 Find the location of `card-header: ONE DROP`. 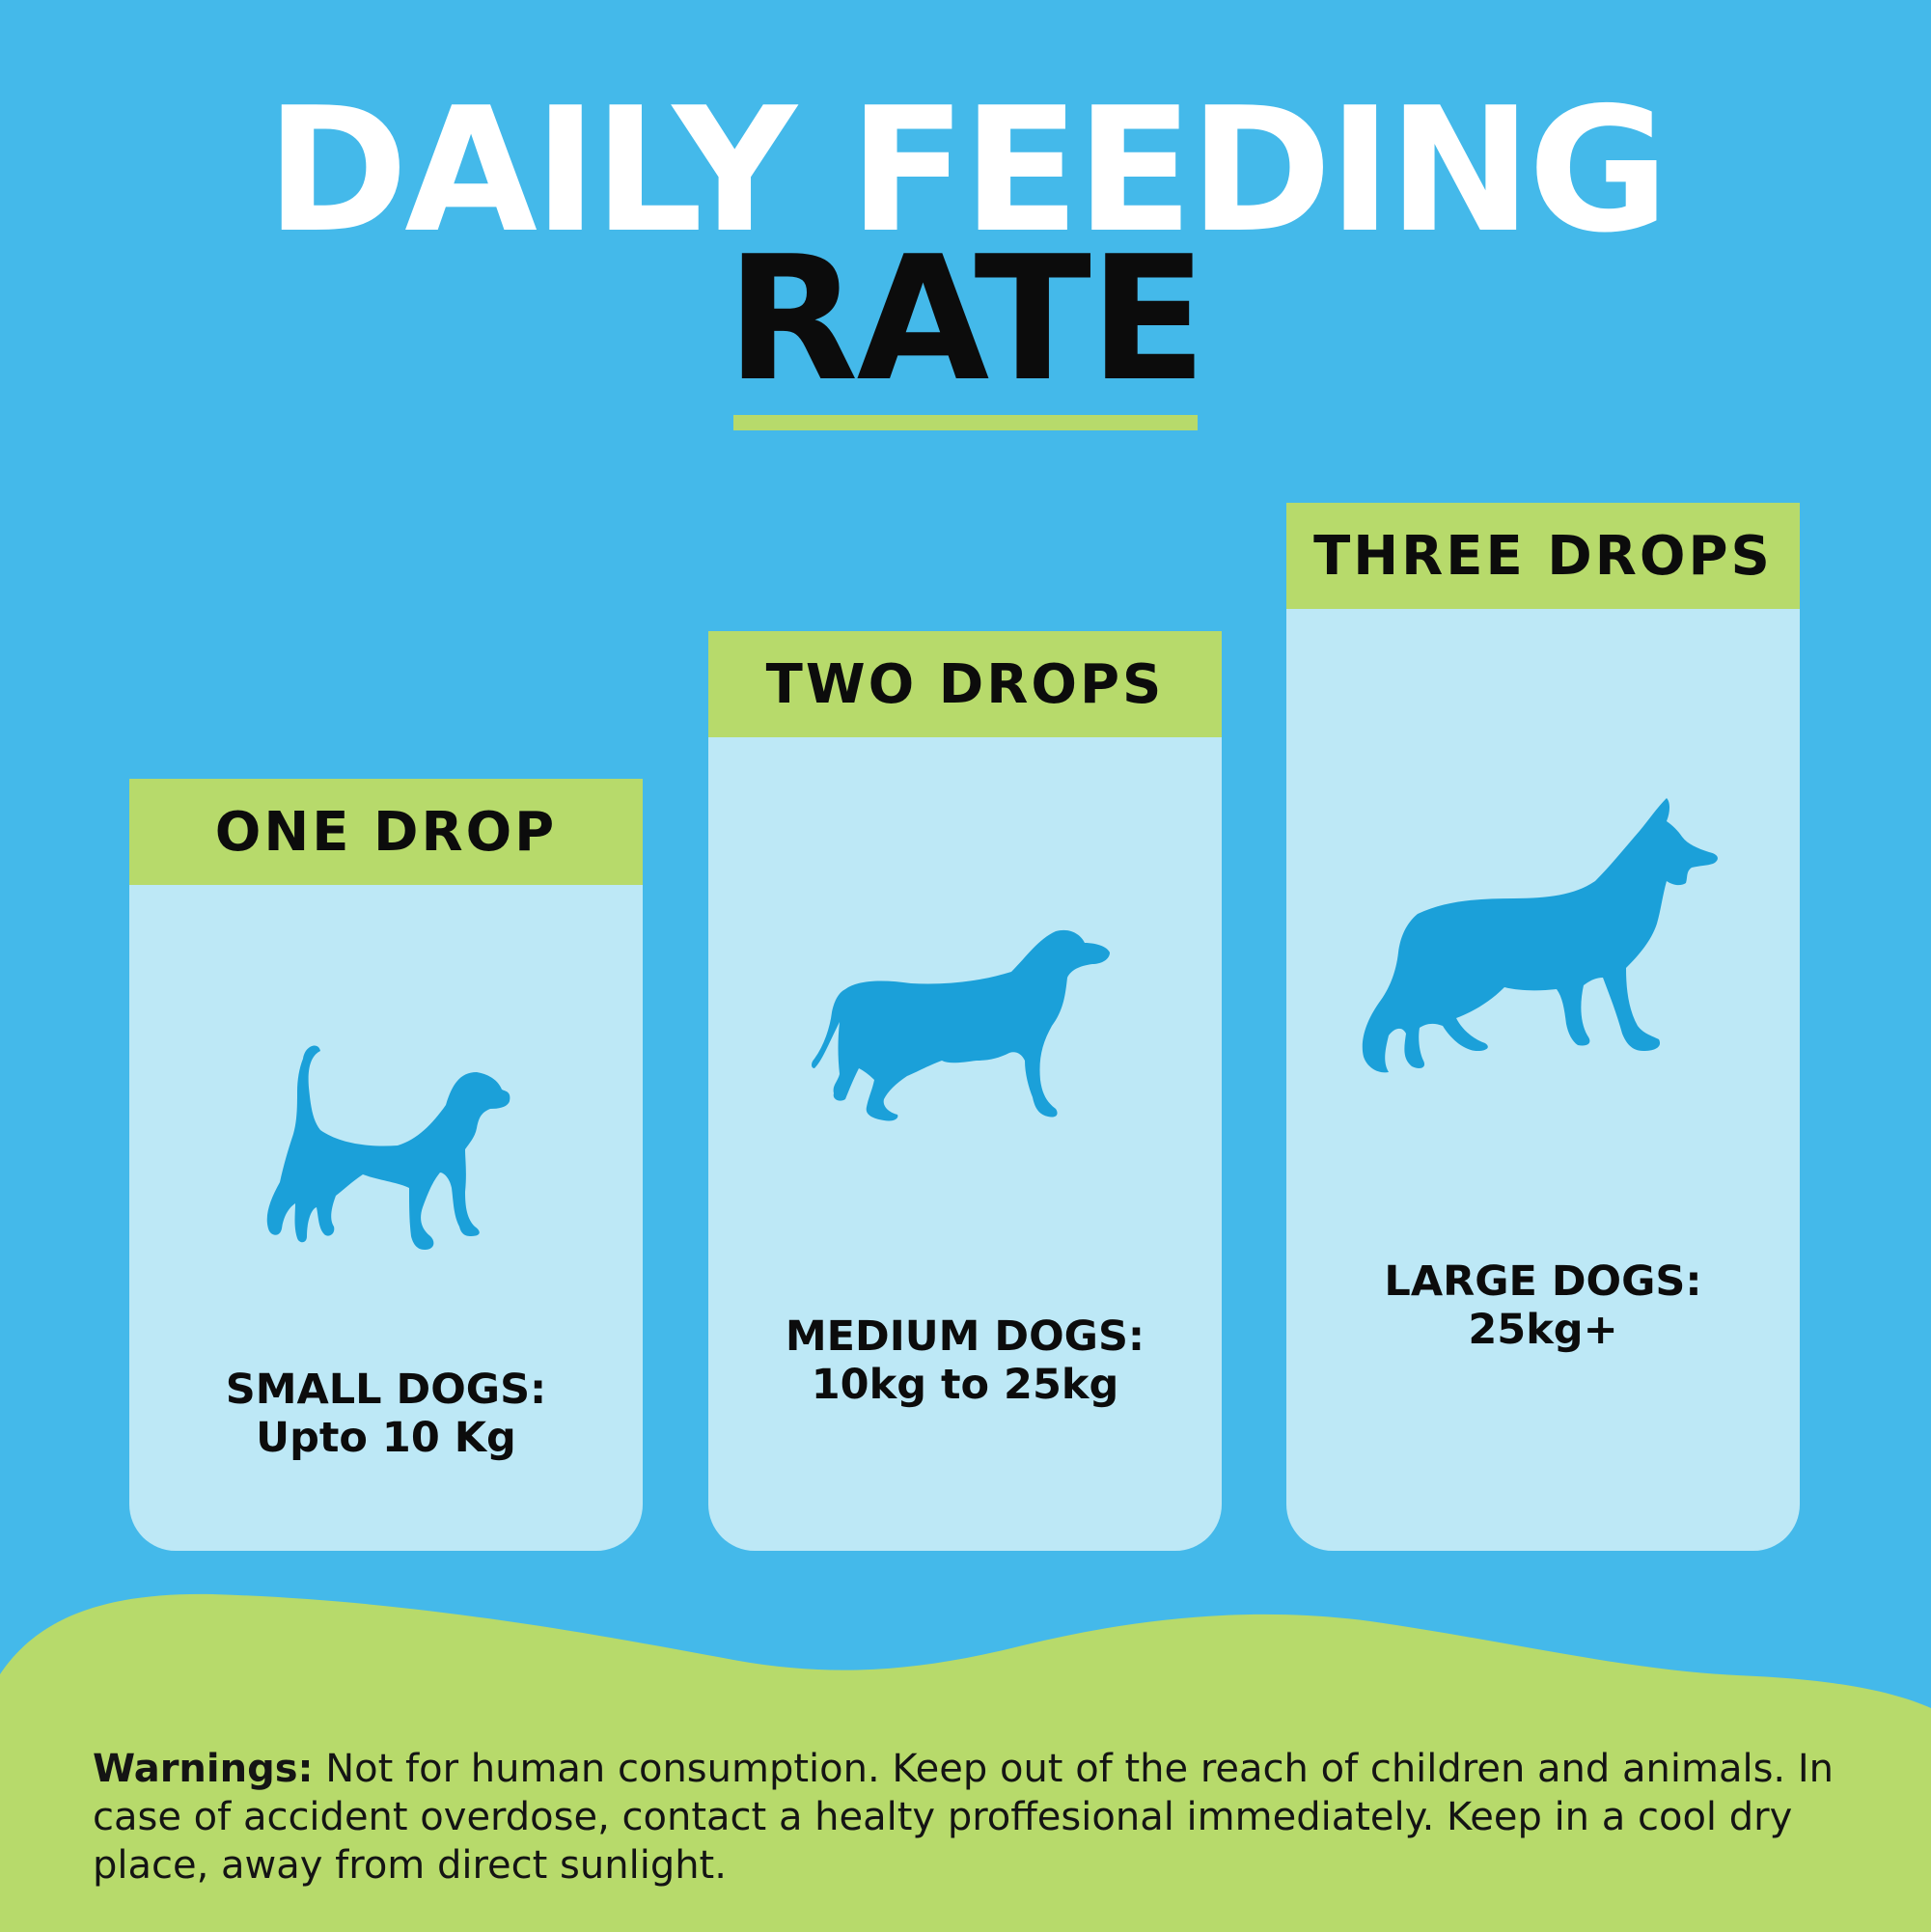

card-header: ONE DROP is located at coordinates (386, 832).